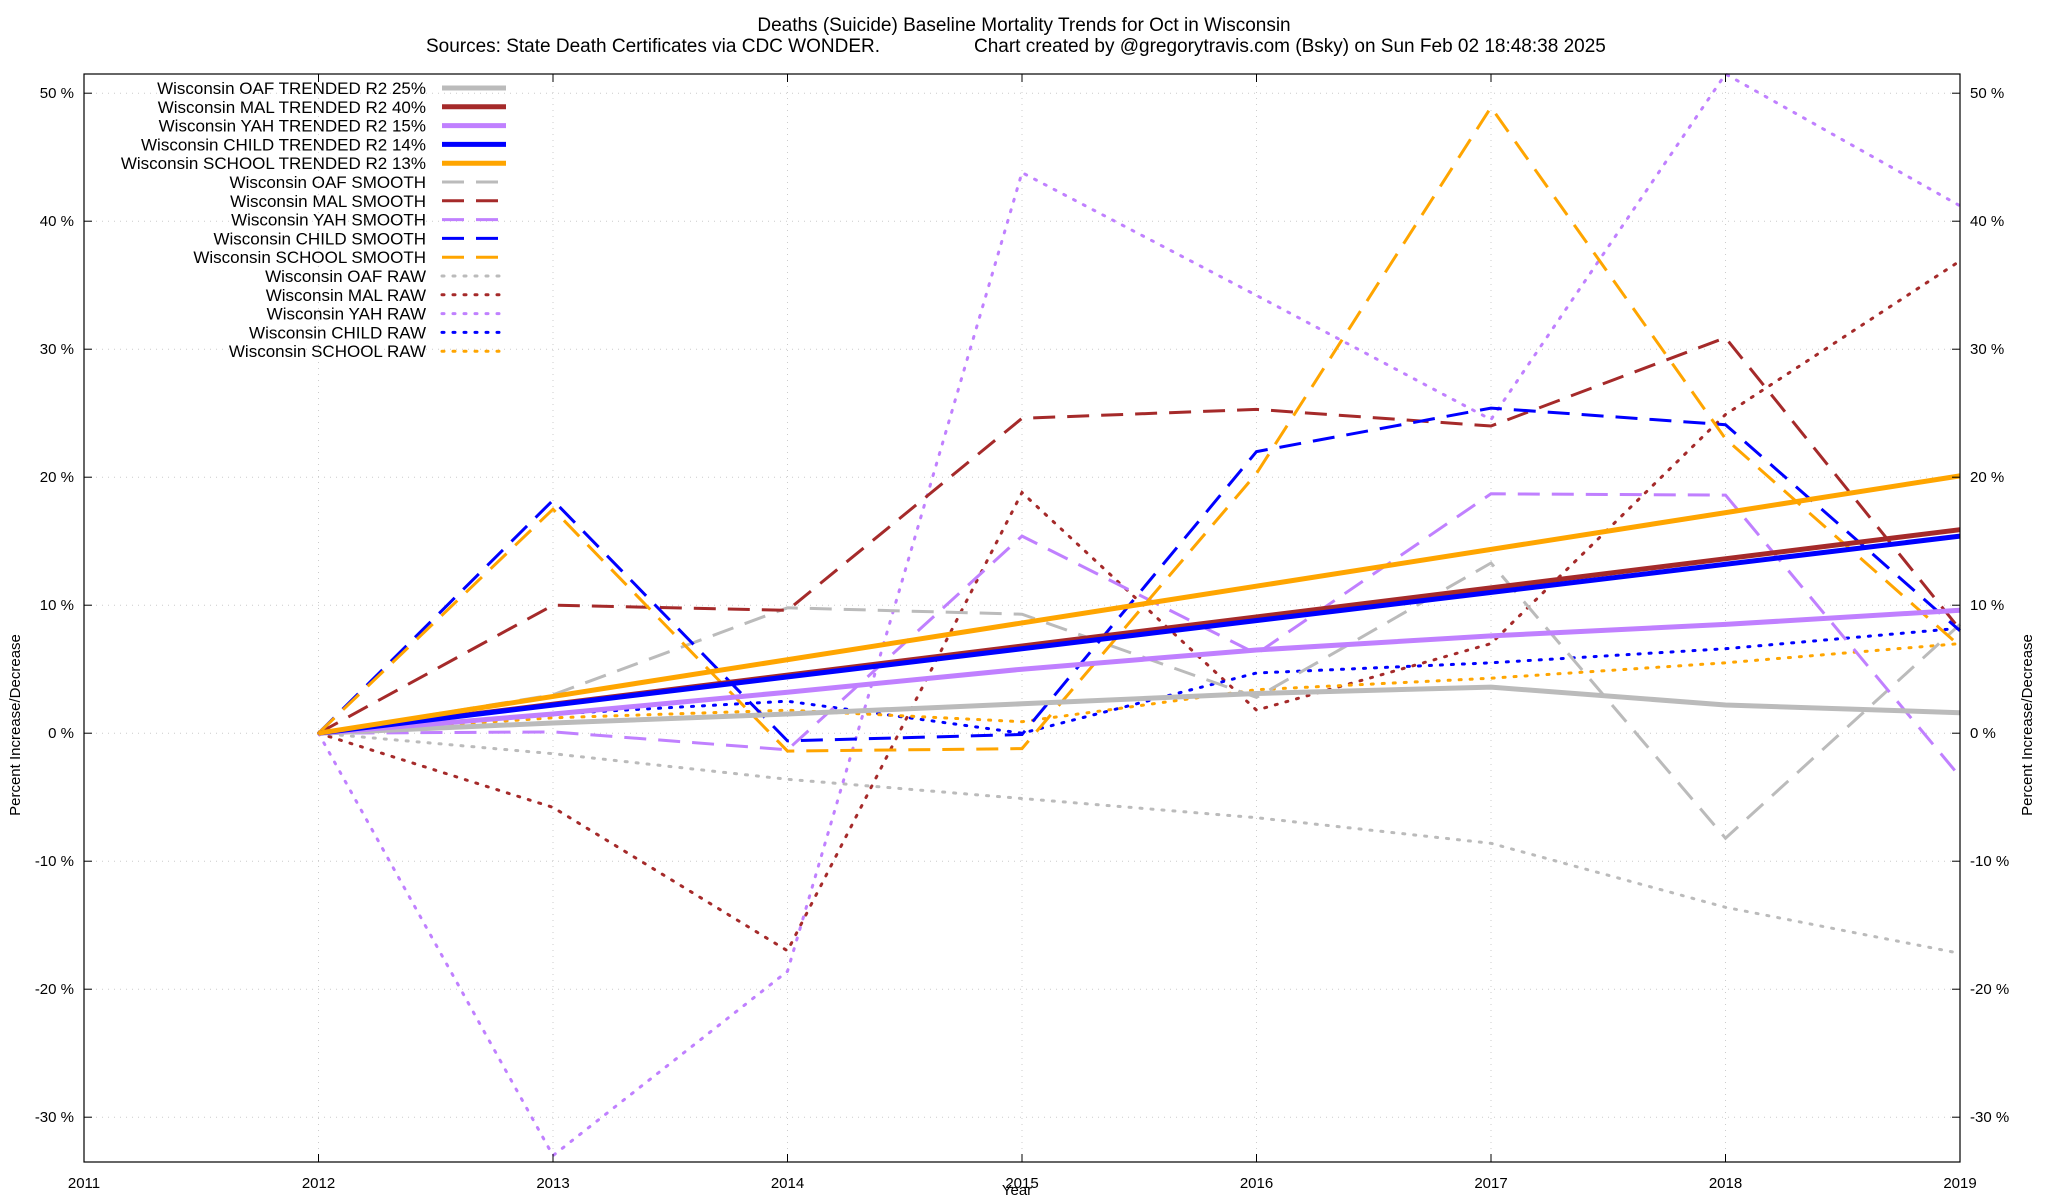 The height and width of the screenshot is (1200, 2048). Describe the element at coordinates (54, 861) in the screenshot. I see `y-tick-label-left: -10 %` at that location.